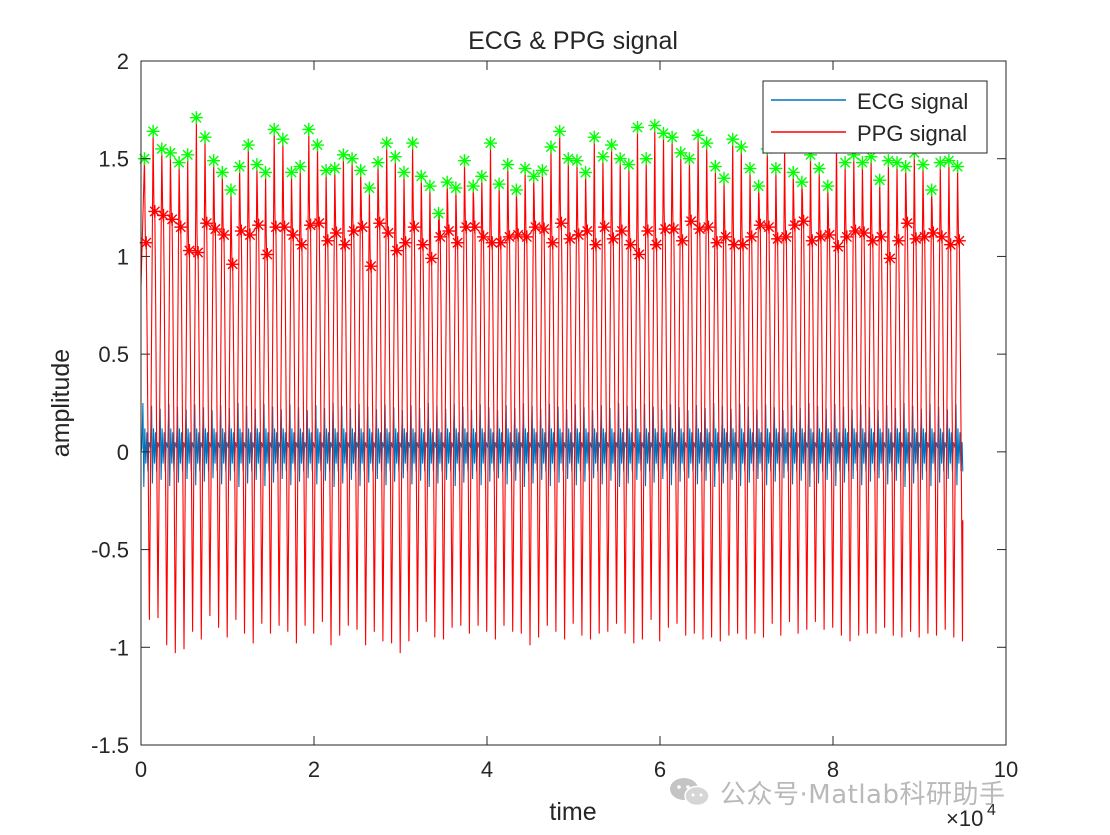 This screenshot has width=1110, height=835. What do you see at coordinates (113, 159) in the screenshot?
I see `y-tick-label: 1.5` at bounding box center [113, 159].